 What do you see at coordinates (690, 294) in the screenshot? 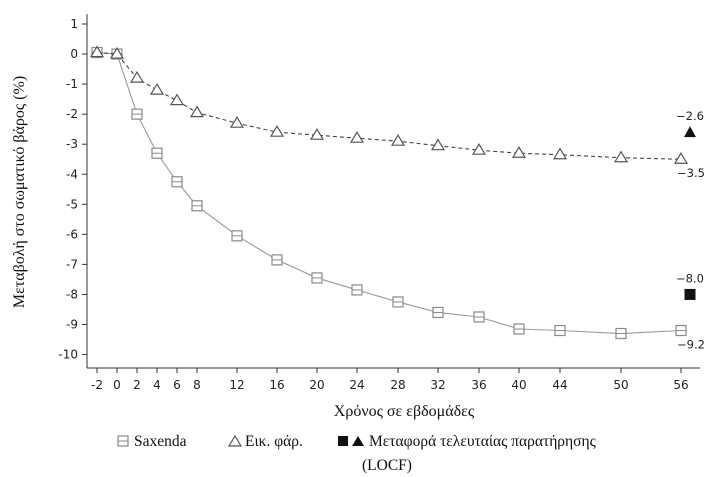
I see `locf-saxenda-point` at bounding box center [690, 294].